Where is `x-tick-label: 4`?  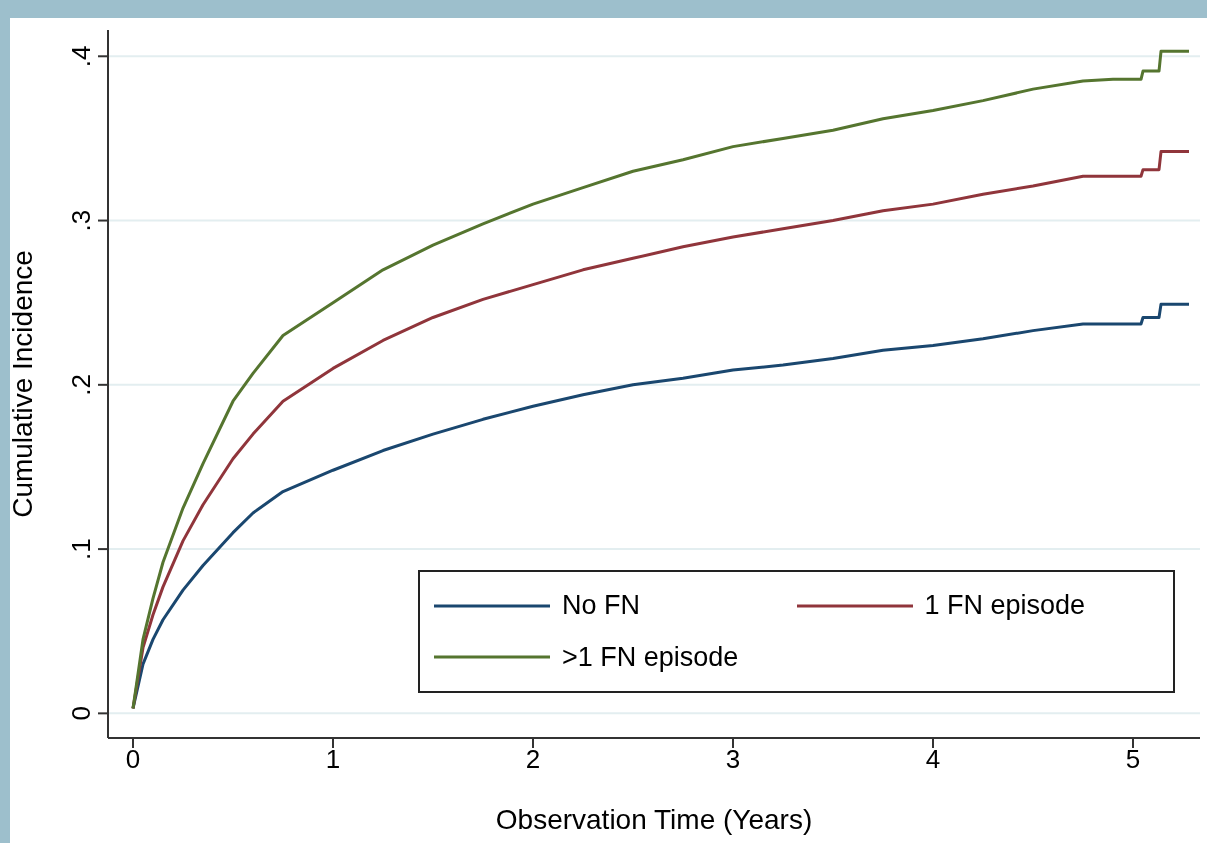 x-tick-label: 4 is located at coordinates (933, 759).